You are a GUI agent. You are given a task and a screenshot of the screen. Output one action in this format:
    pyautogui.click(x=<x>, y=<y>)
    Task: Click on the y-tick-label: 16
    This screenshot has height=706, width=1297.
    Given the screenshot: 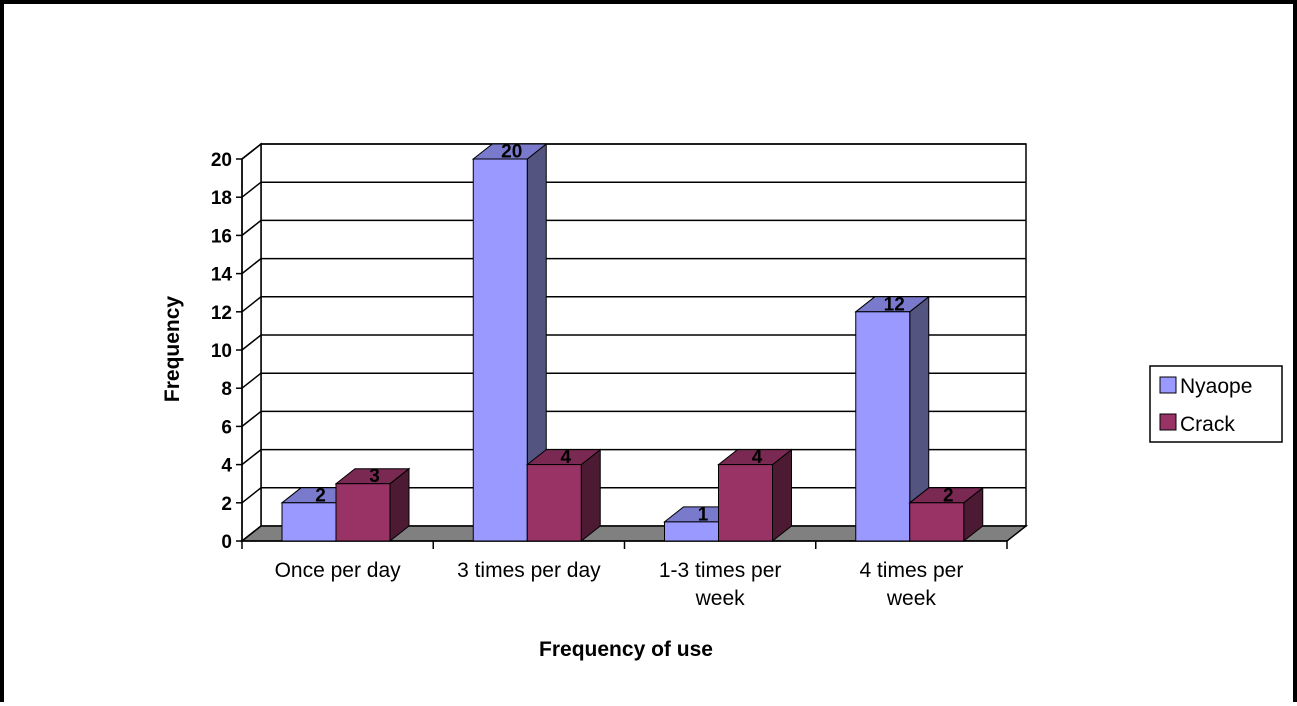 What is the action you would take?
    pyautogui.click(x=221, y=236)
    